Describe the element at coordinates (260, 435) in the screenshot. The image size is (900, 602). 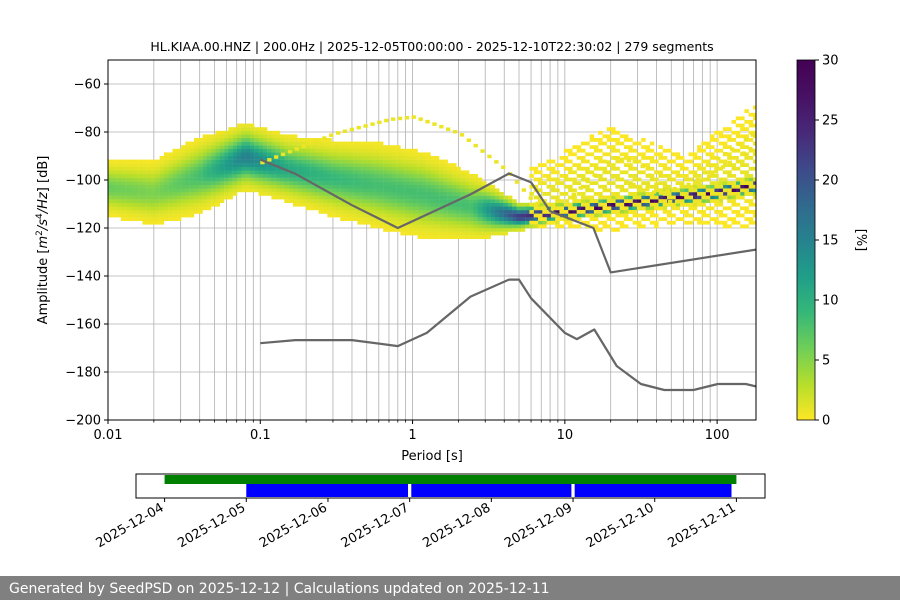
I see `x-tick-label: 0.1` at that location.